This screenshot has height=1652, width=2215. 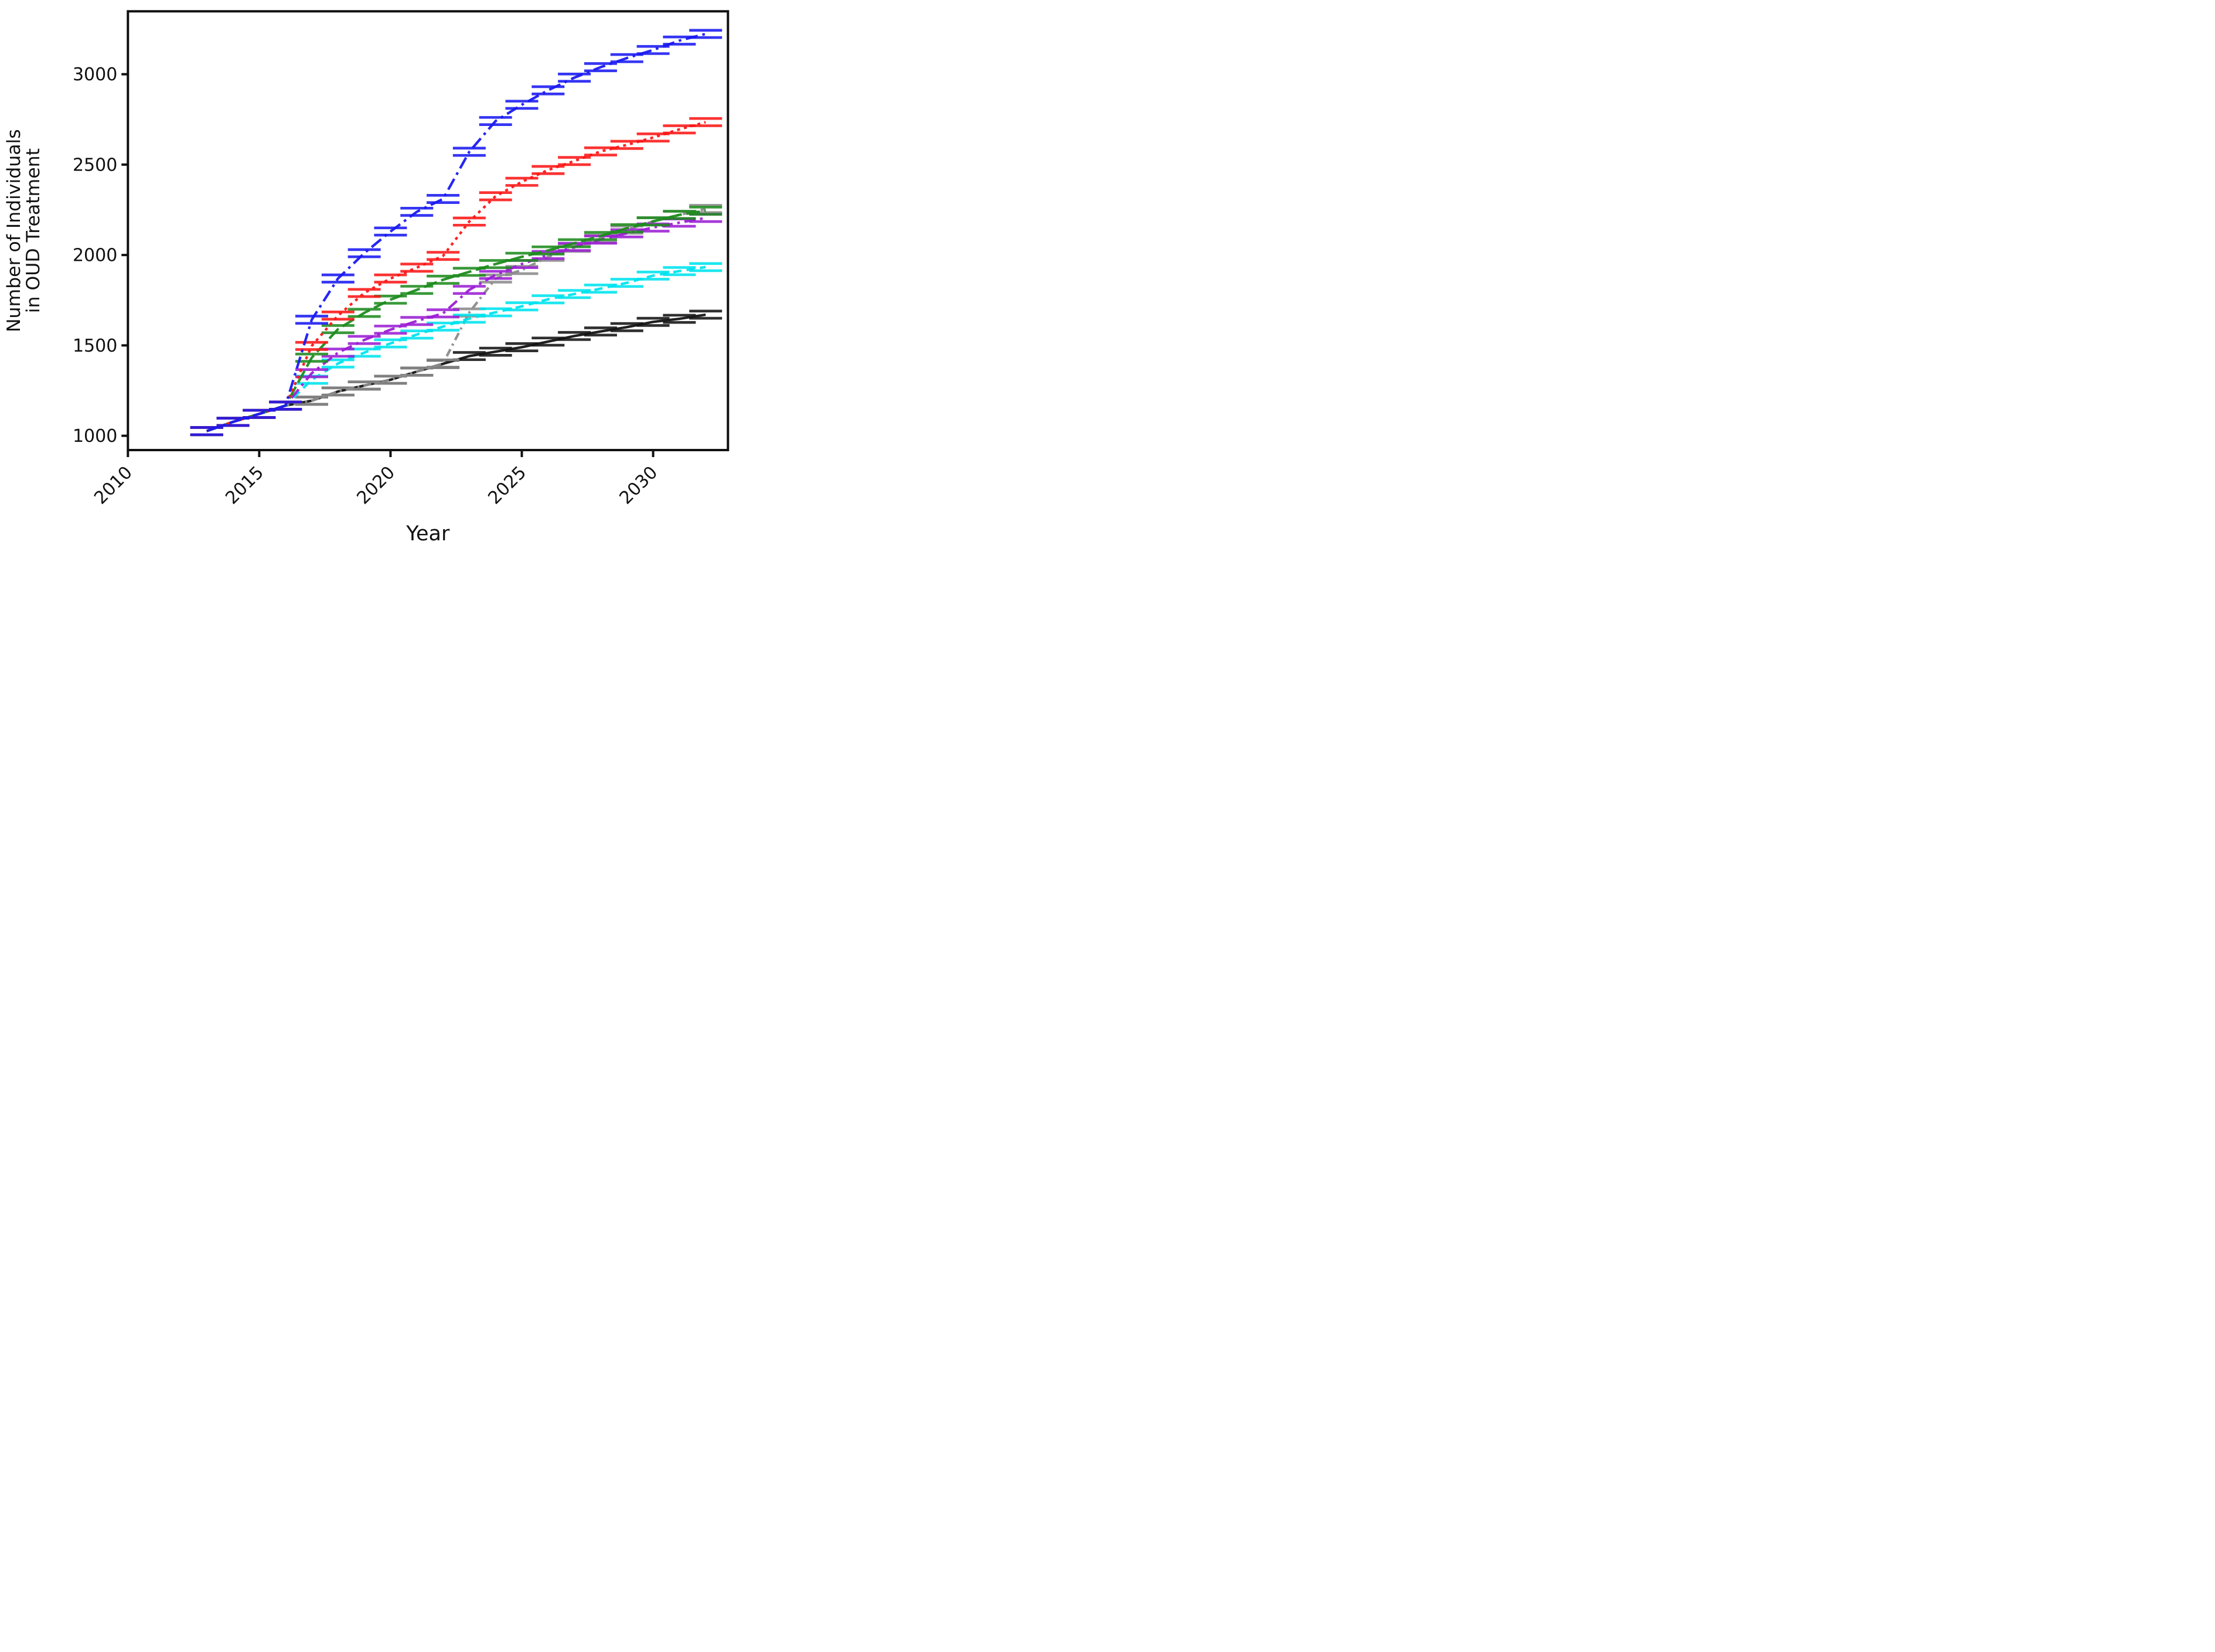 What do you see at coordinates (507, 485) in the screenshot?
I see `x-tick-label: 2025` at bounding box center [507, 485].